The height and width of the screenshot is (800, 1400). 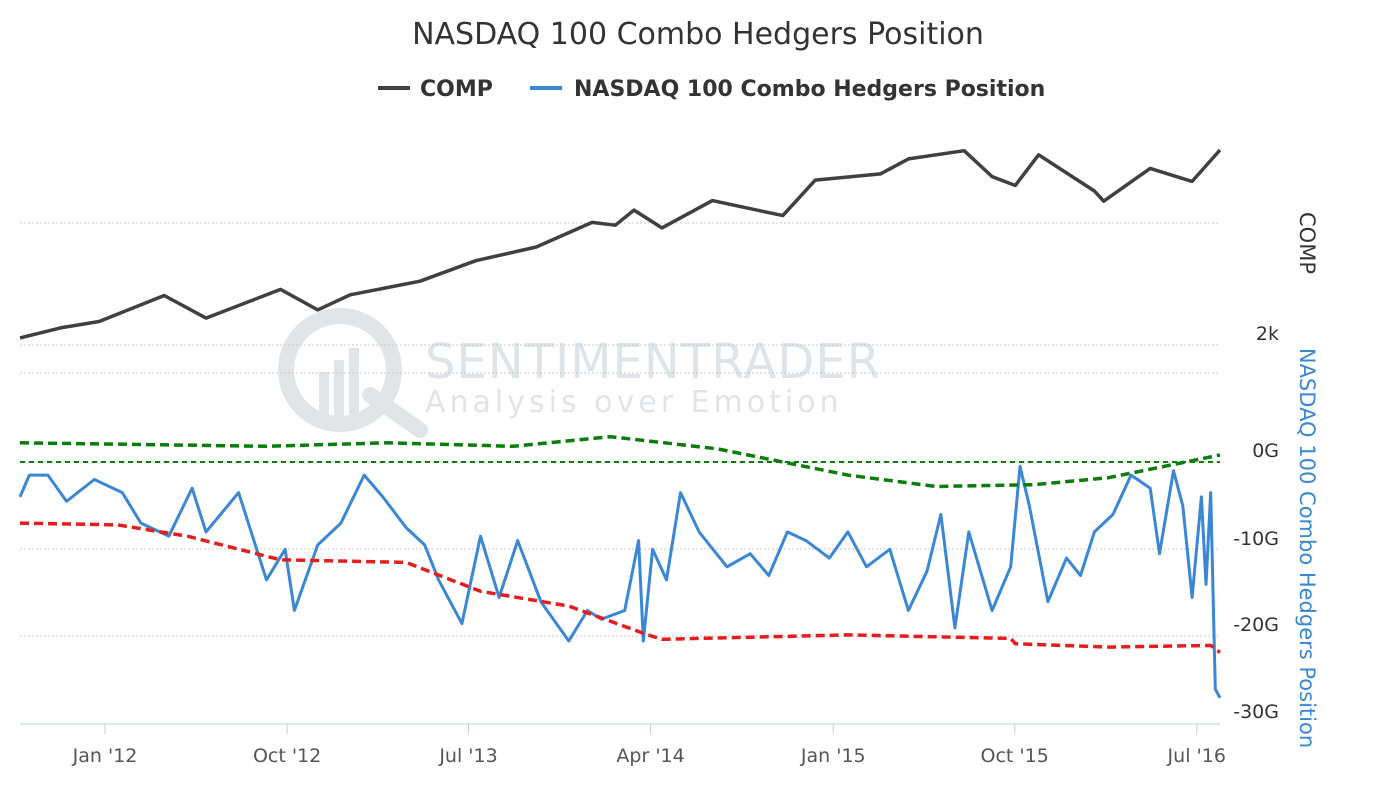 I want to click on legend-label-comp: COMP, so click(x=456, y=89).